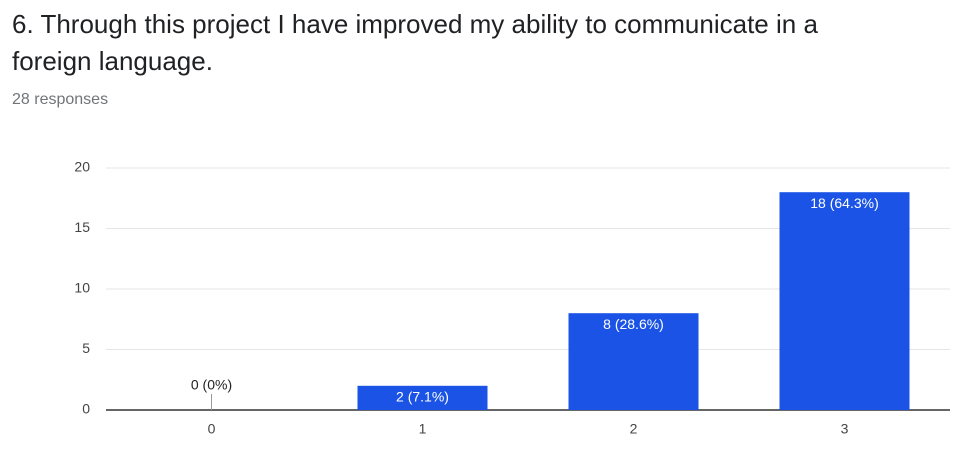  I want to click on value-label: 8 (28.6%), so click(633, 324).